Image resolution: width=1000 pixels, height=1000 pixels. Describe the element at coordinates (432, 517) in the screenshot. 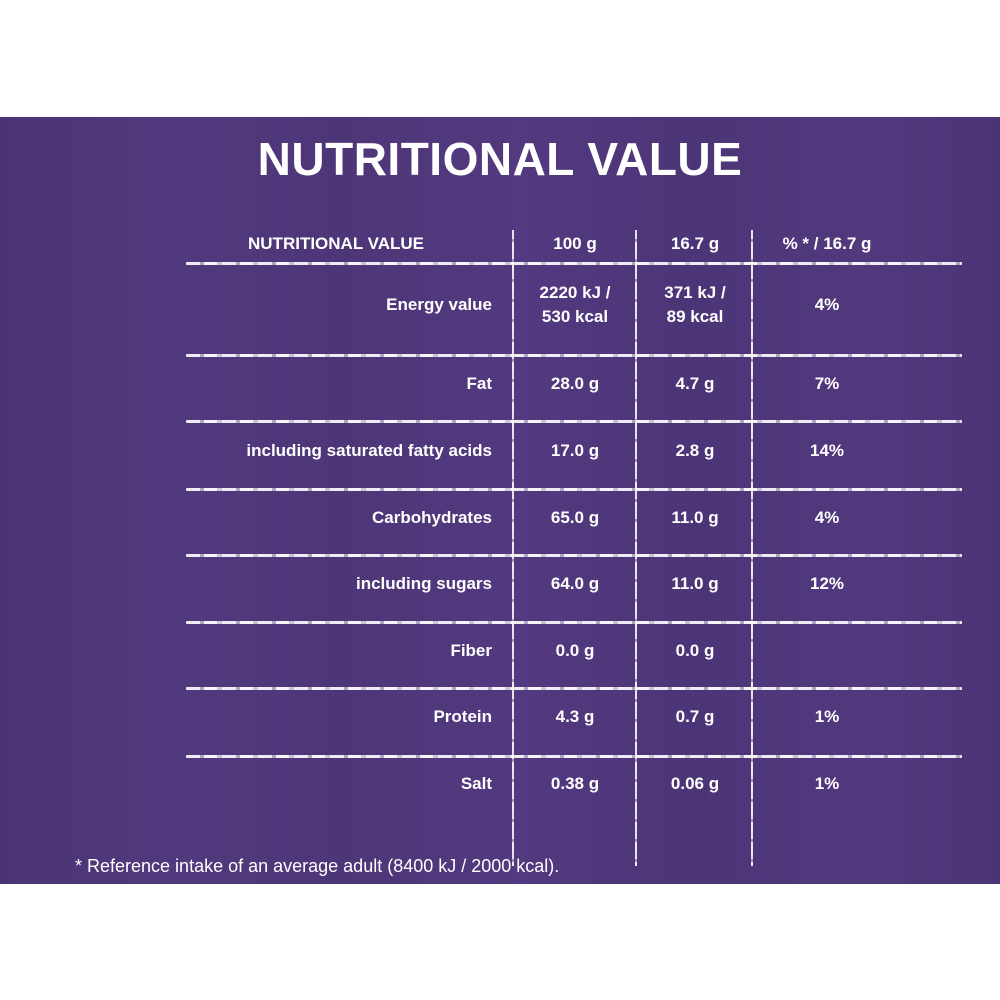

I see `row-label-carbohydrates: Carbohydrates` at that location.